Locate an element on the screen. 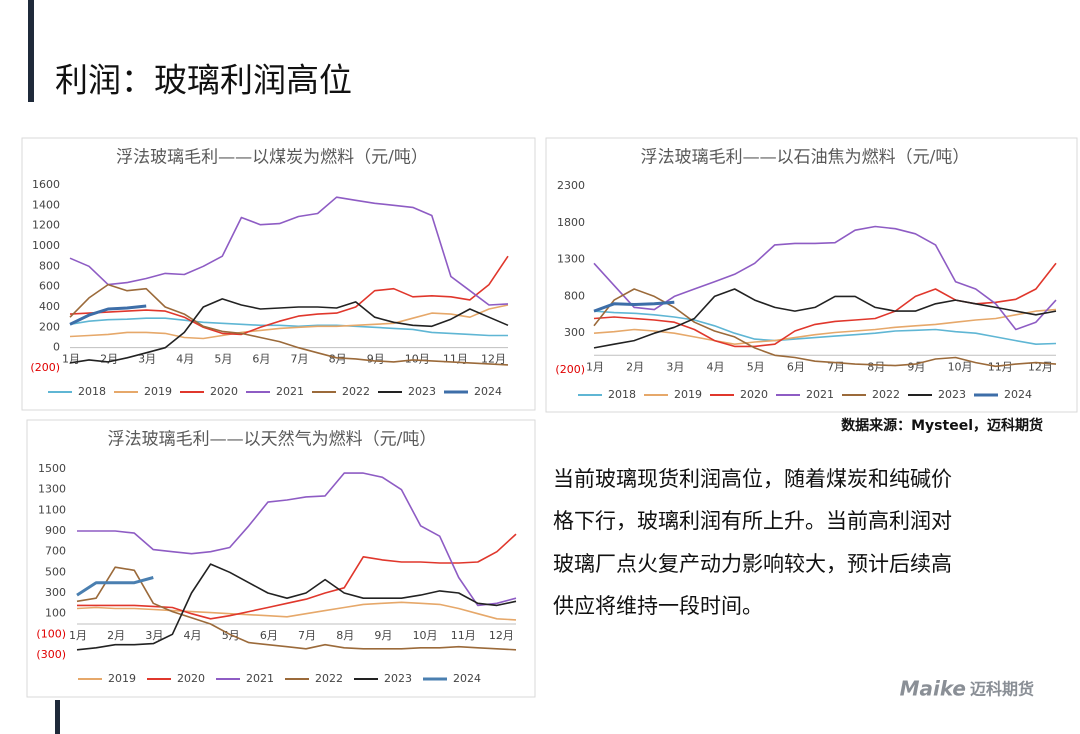 The image size is (1080, 734). y-tick-label: 200 is located at coordinates (49, 326).